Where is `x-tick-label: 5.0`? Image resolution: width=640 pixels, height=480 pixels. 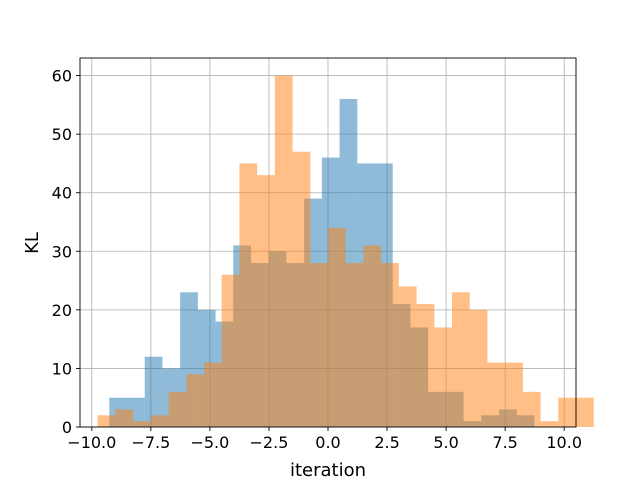 x-tick-label: 5.0 is located at coordinates (445, 442).